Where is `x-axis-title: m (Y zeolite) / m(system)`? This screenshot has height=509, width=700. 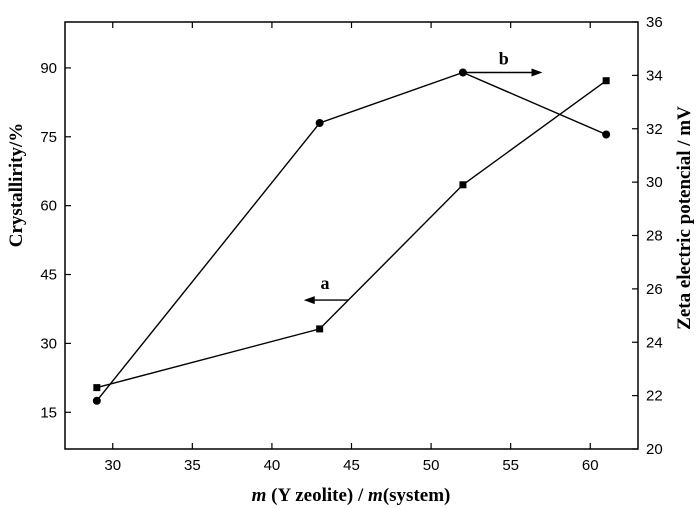
x-axis-title: m (Y zeolite) / m(system) is located at coordinates (351, 495).